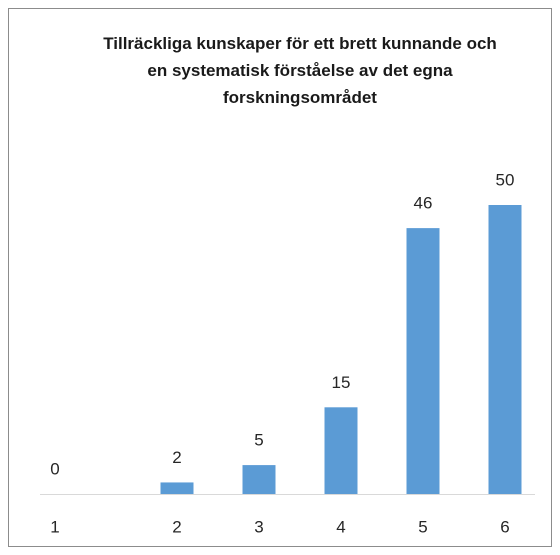  Describe the element at coordinates (176, 457) in the screenshot. I see `data-label: 2` at that location.